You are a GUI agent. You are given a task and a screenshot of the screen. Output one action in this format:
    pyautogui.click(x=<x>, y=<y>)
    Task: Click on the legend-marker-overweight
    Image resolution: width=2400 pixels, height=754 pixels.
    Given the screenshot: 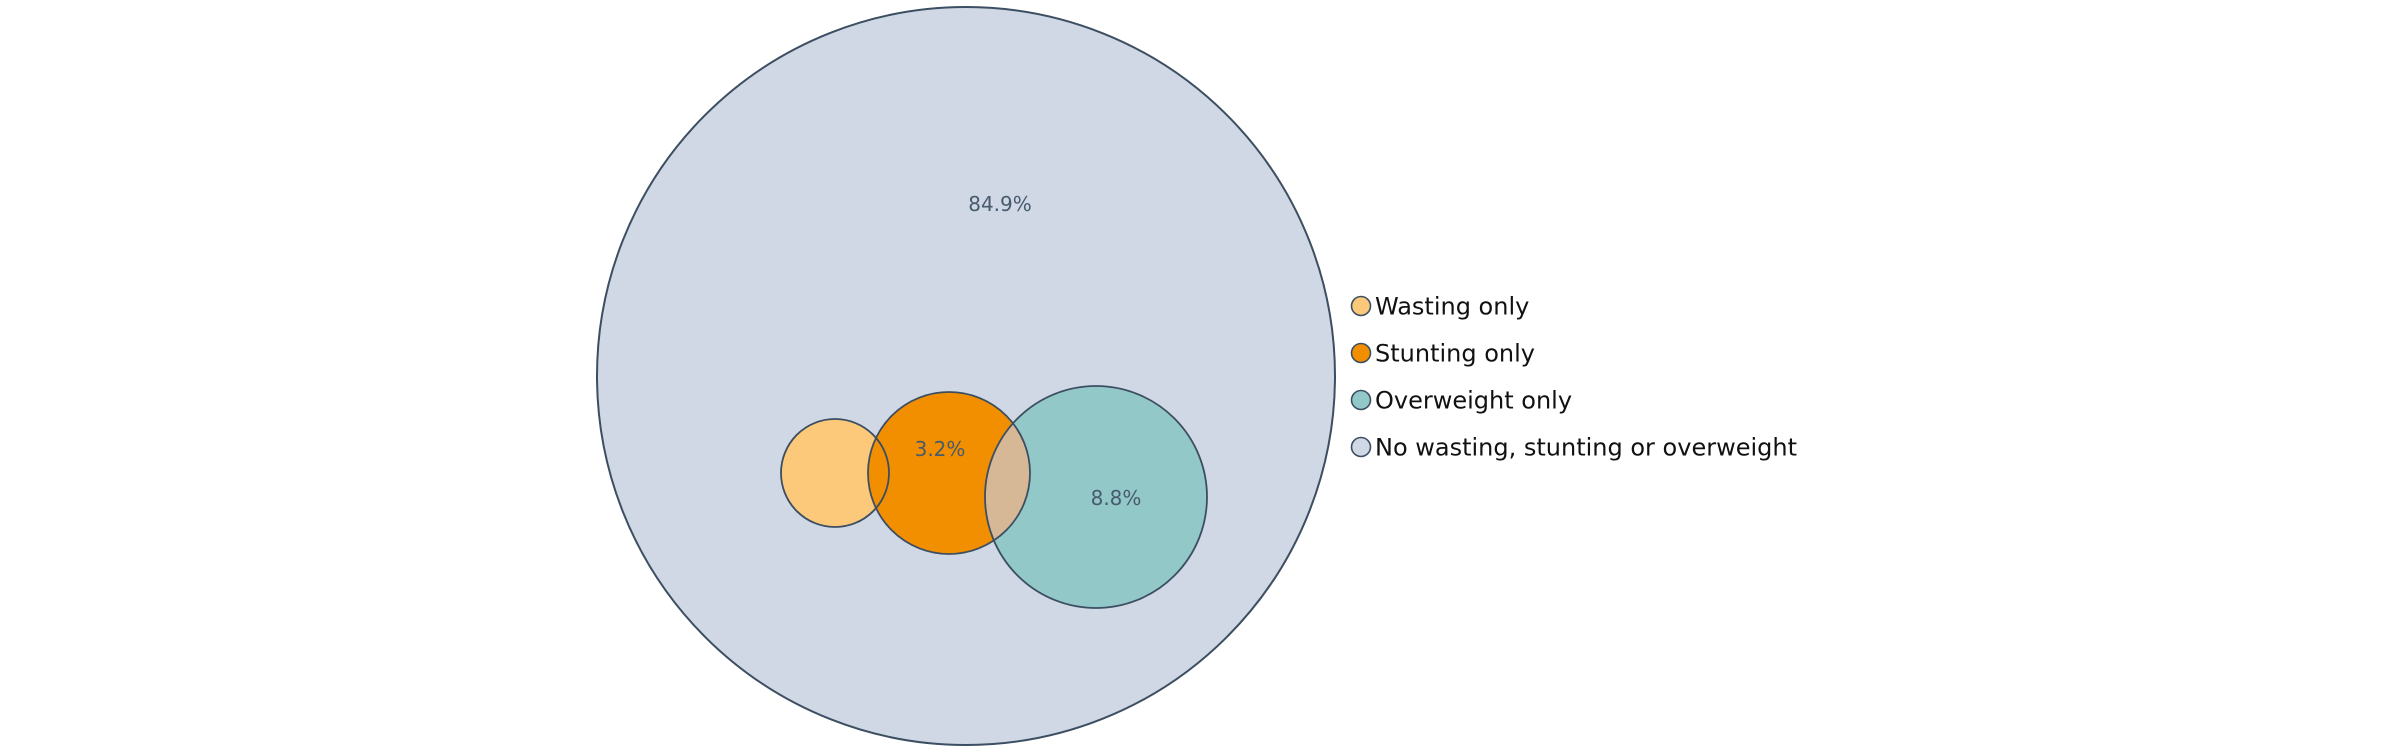 What is the action you would take?
    pyautogui.click(x=1361, y=400)
    